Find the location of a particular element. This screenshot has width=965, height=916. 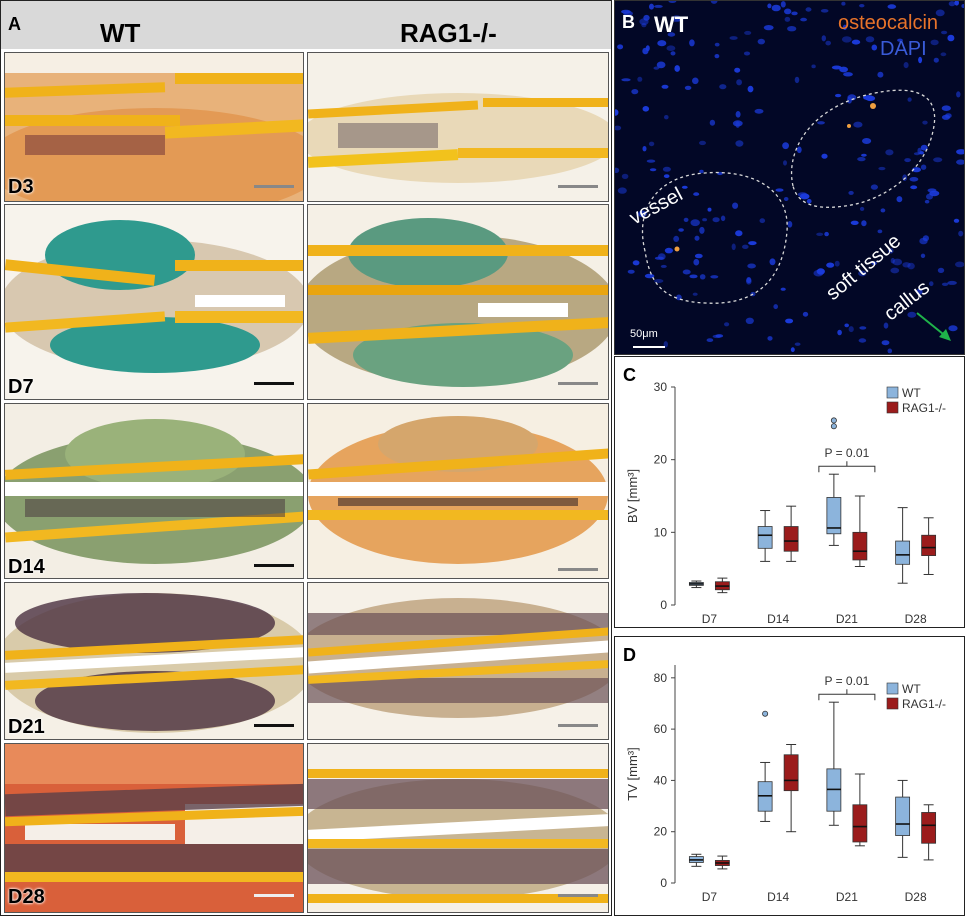

histology-image-d7-rag1 is located at coordinates (458, 302).